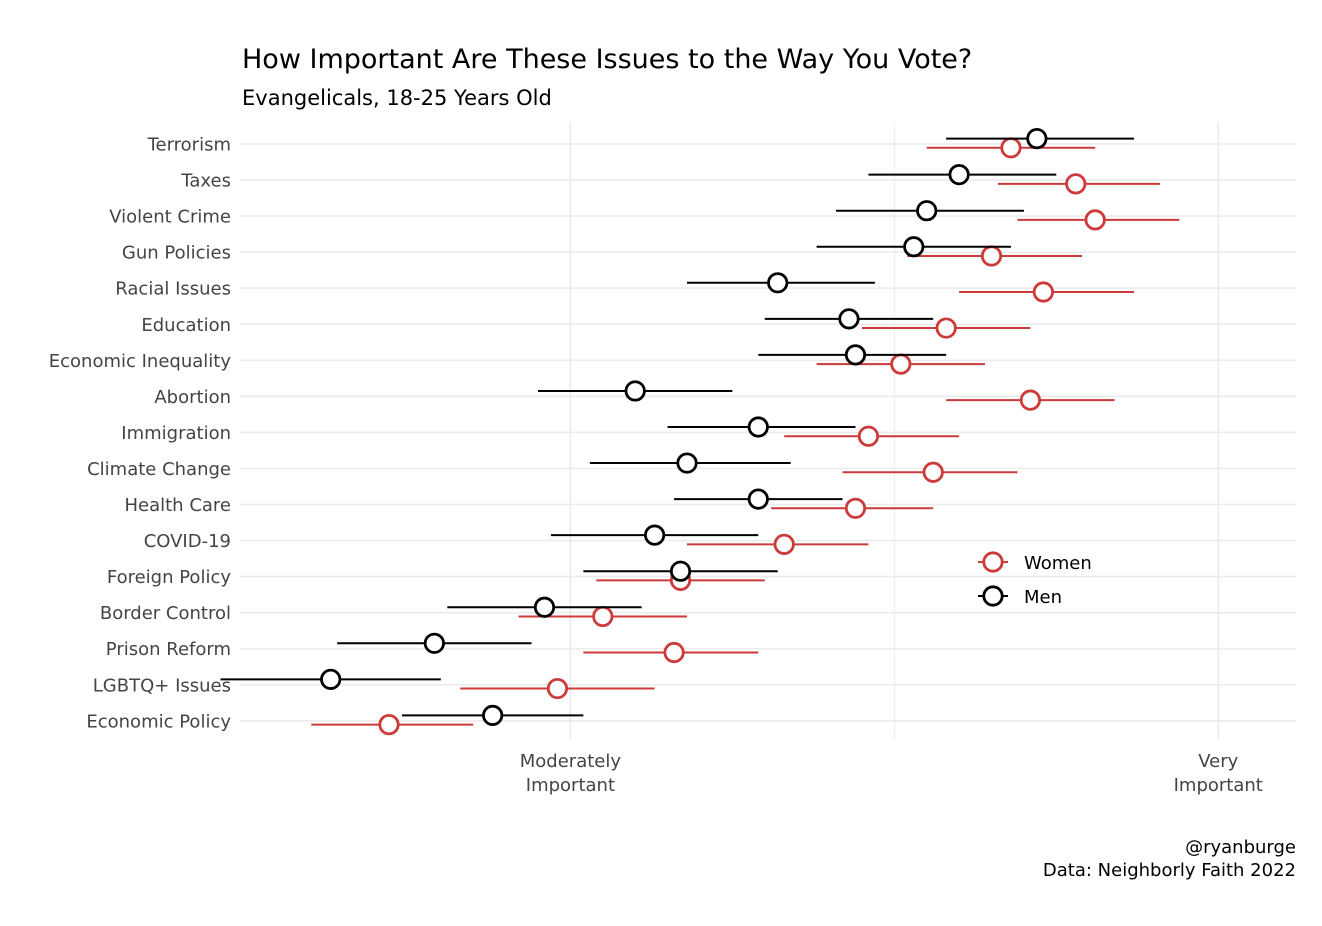  What do you see at coordinates (169, 577) in the screenshot?
I see `y-tick-label: Foreign Policy` at bounding box center [169, 577].